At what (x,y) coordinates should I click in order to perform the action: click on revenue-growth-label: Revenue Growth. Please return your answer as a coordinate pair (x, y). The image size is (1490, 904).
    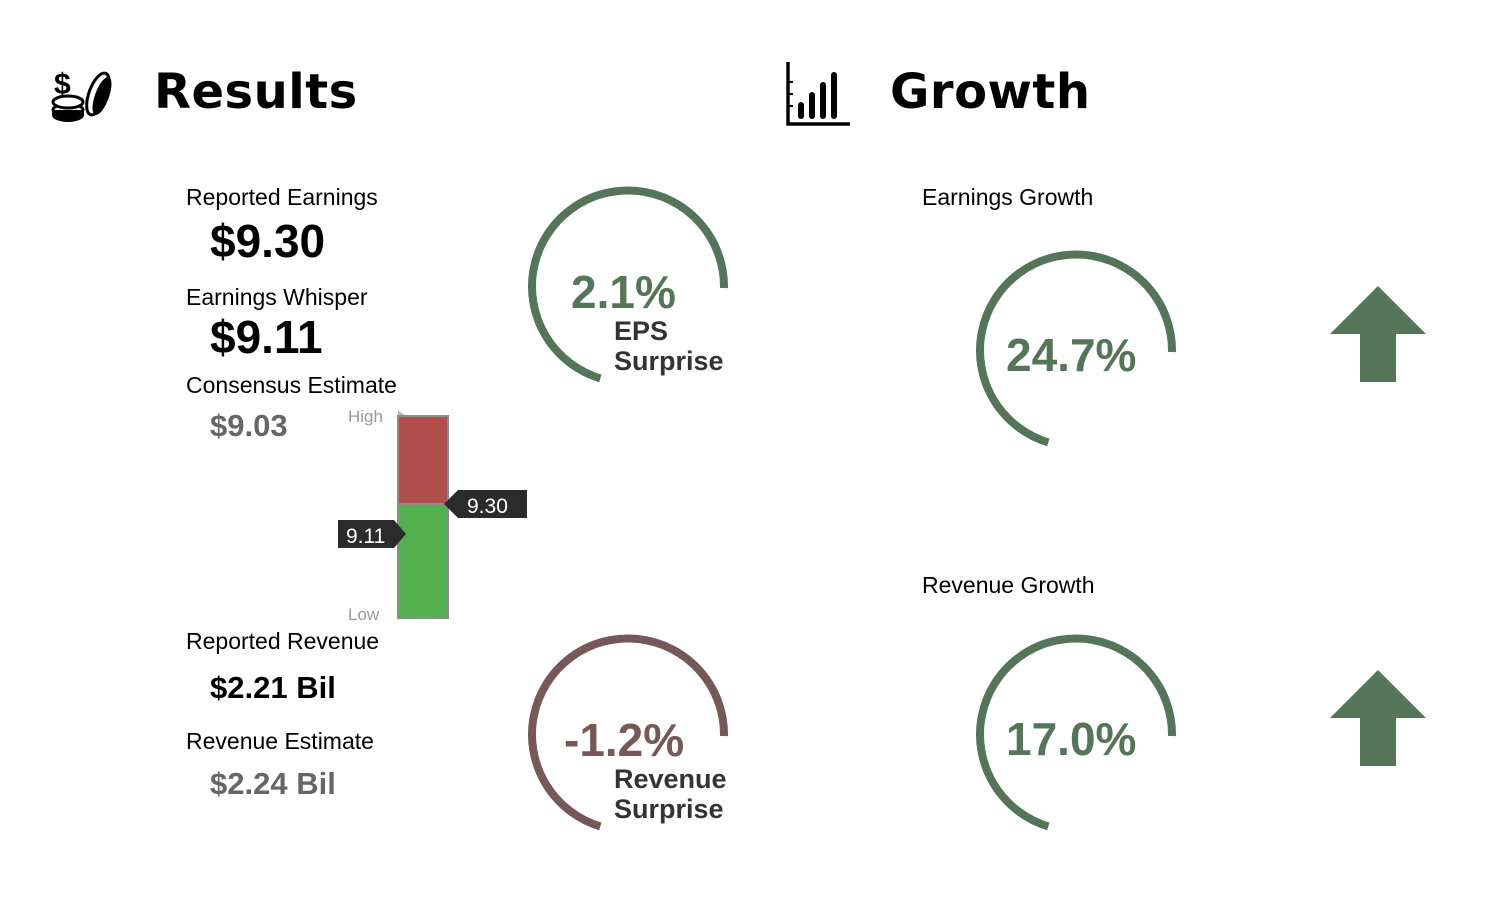
    Looking at the image, I should click on (1008, 585).